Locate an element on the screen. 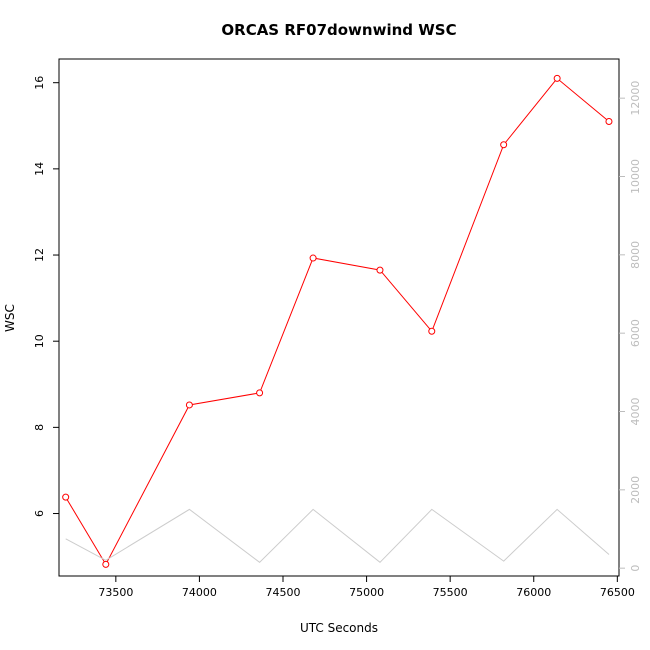 The image size is (650, 650). chart-title: ORCAS RF07downwind WSC is located at coordinates (338, 30).